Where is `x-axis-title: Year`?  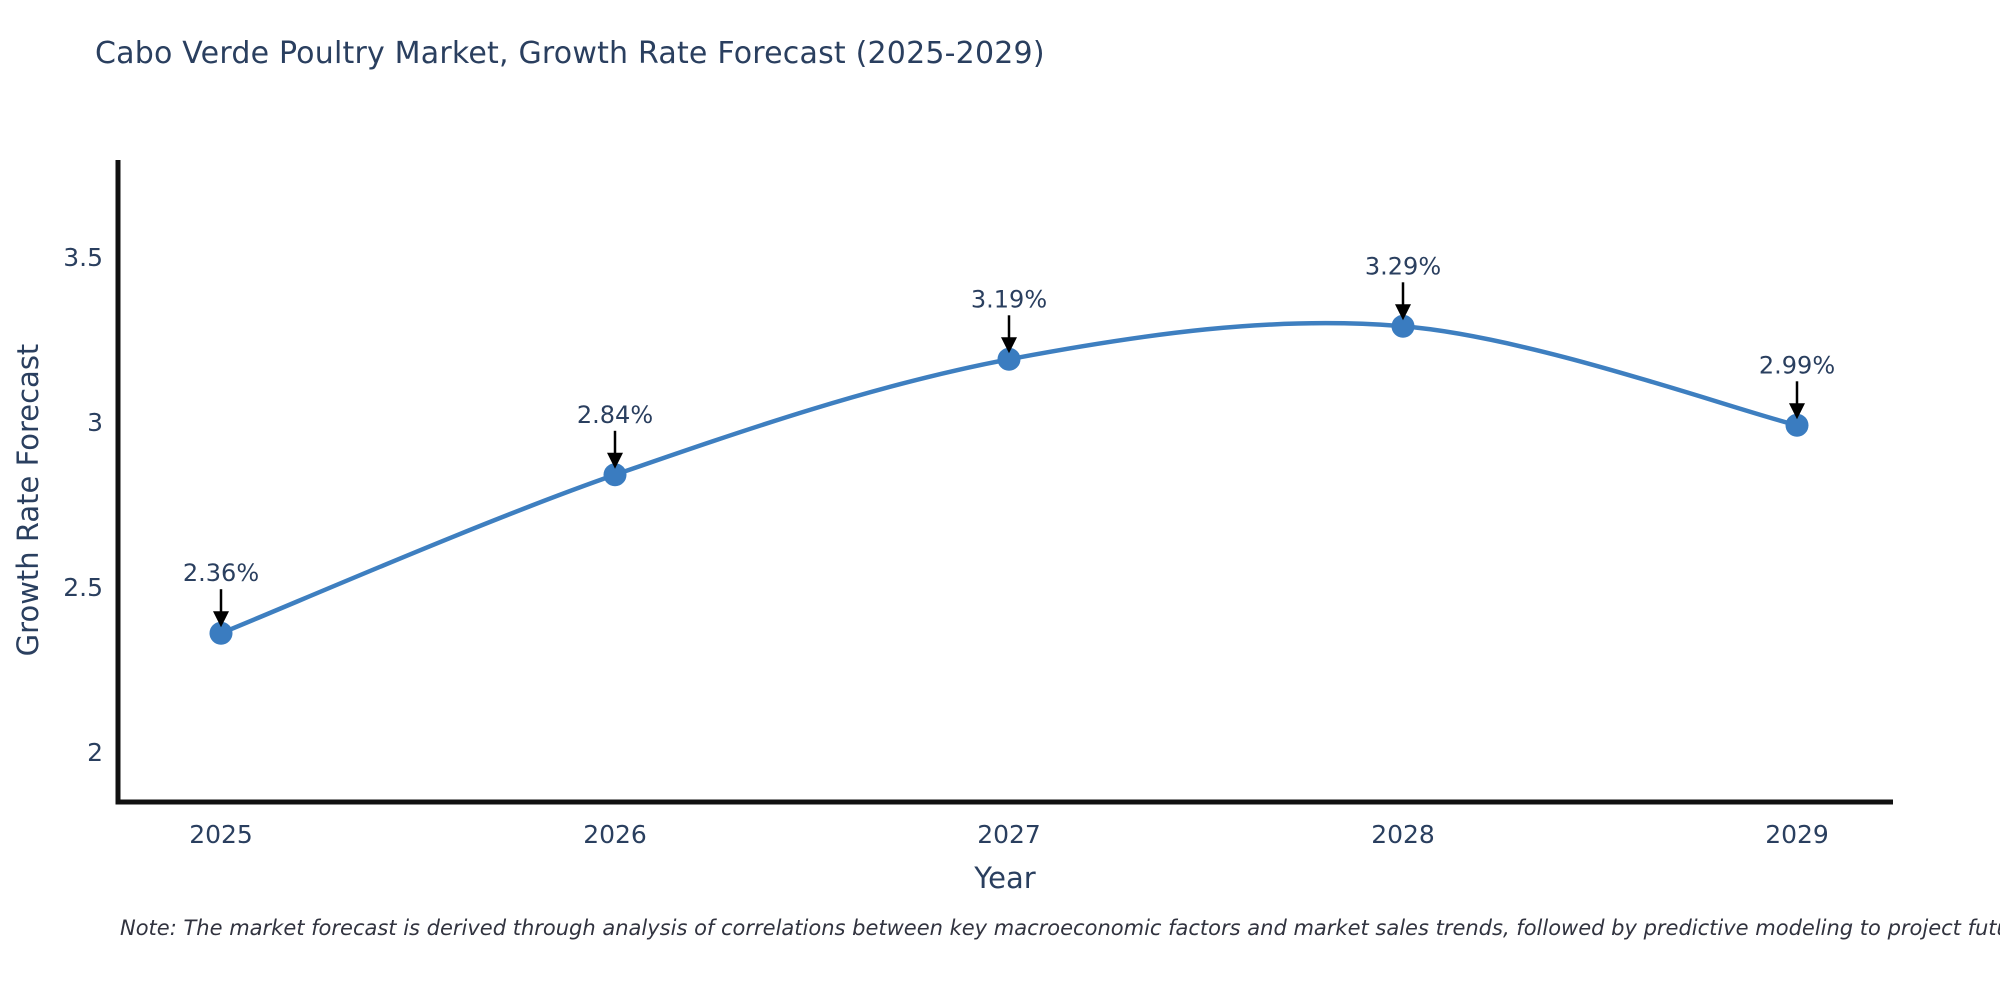 x-axis-title: Year is located at coordinates (1004, 878).